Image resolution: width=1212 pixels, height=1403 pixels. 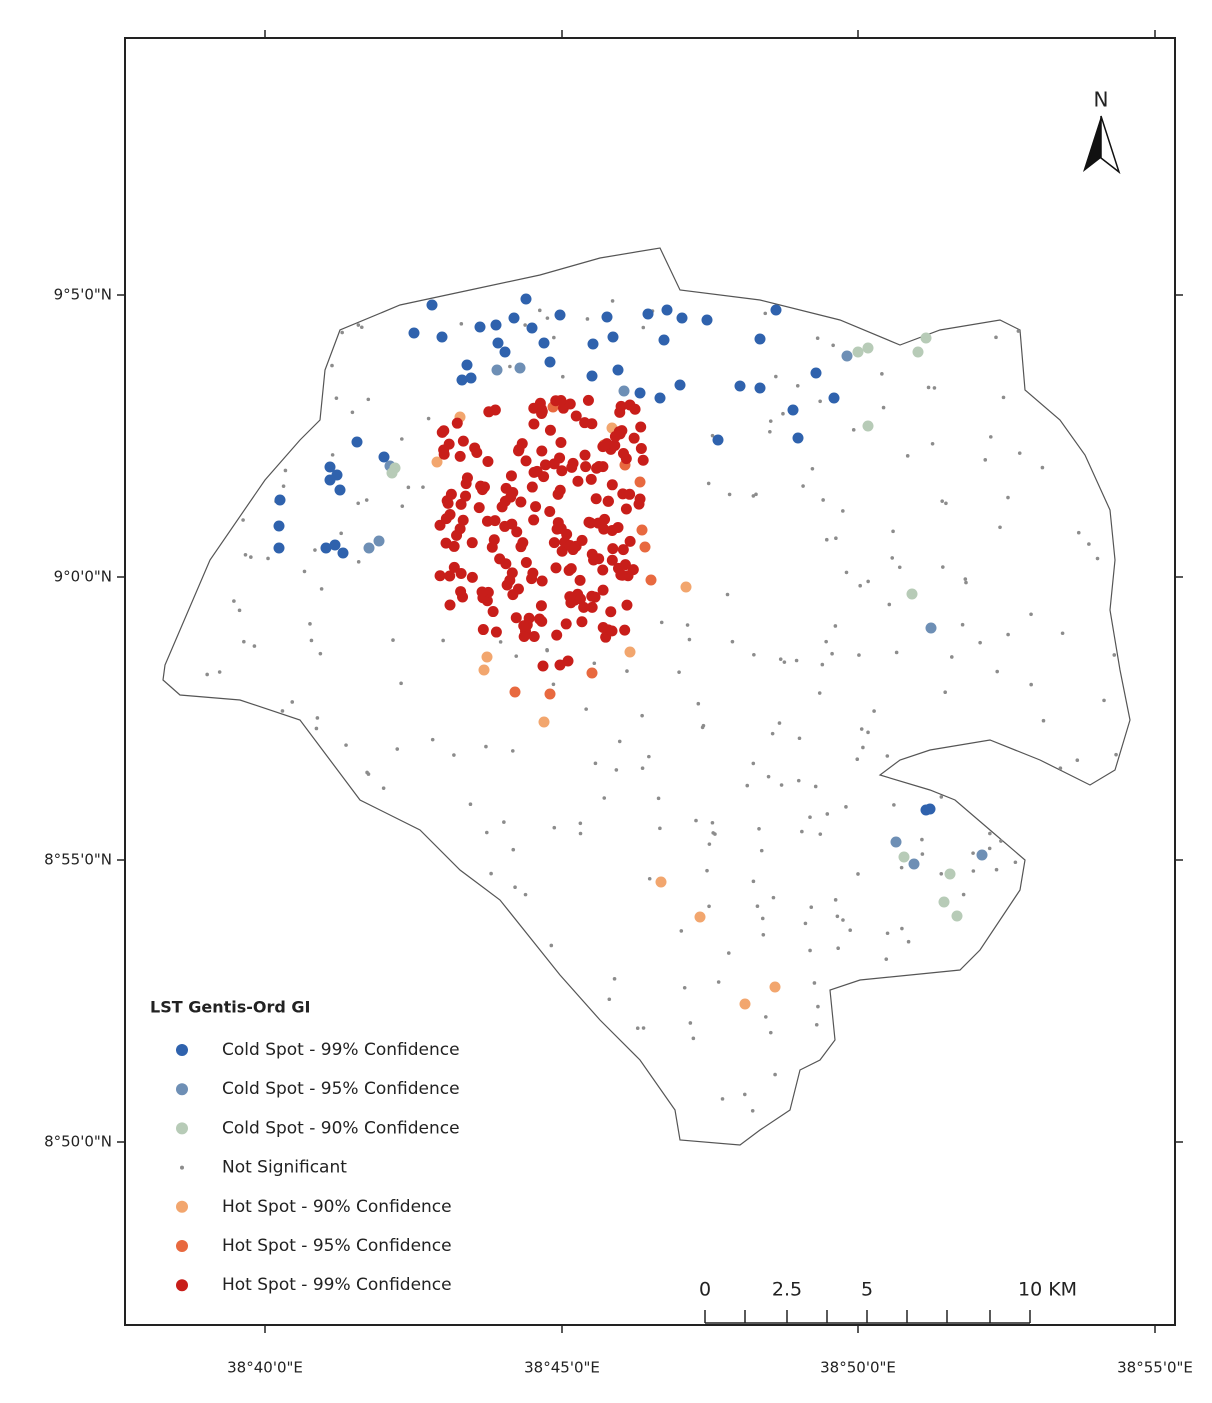 I want to click on y-tick-label: 9°0'0"N, so click(x=83, y=577).